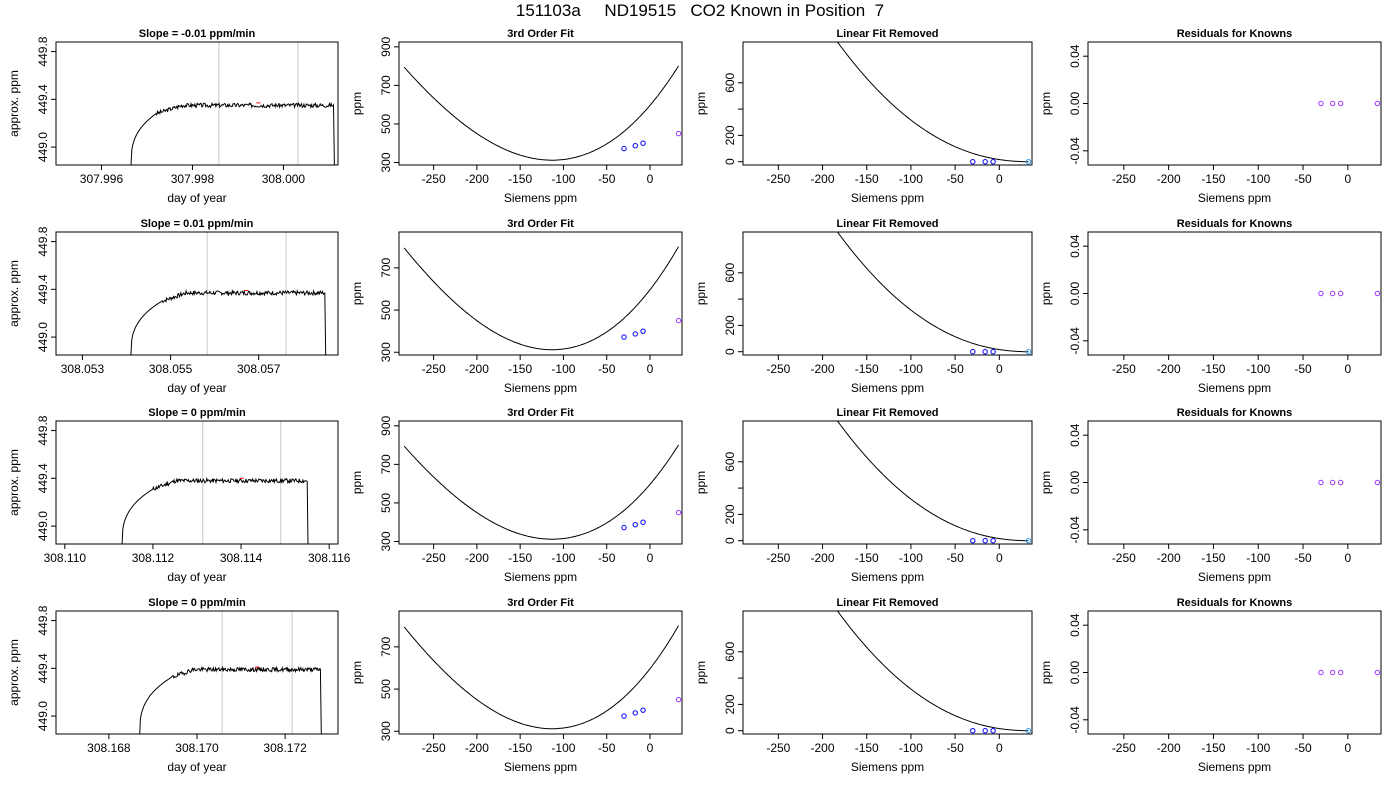  I want to click on x-tick-label: 308.112, so click(153, 558).